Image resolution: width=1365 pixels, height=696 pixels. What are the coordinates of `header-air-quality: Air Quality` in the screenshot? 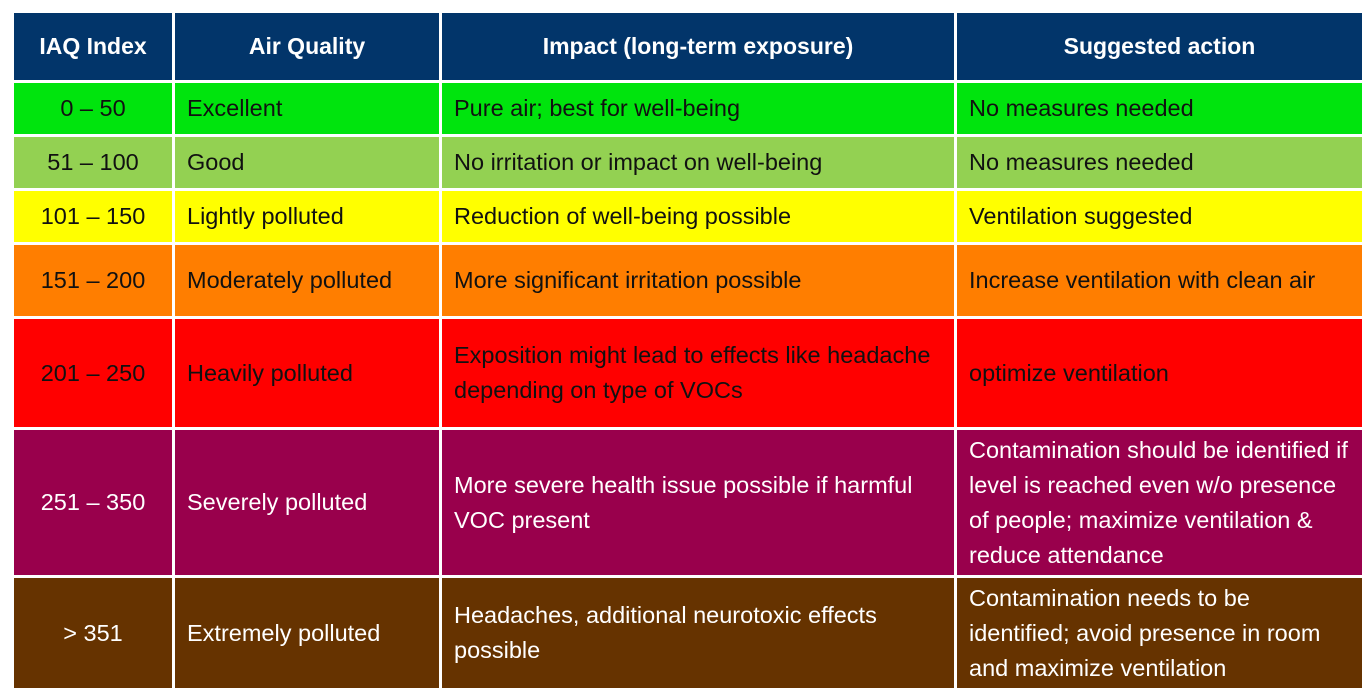 It's located at (307, 46).